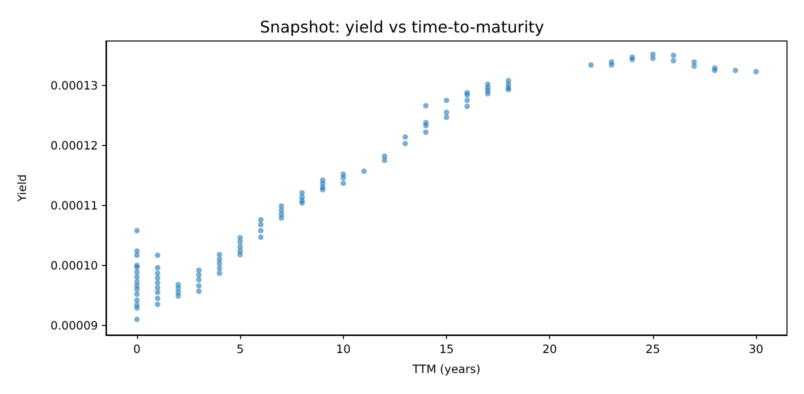 The width and height of the screenshot is (804, 394). What do you see at coordinates (653, 349) in the screenshot?
I see `x-tick-label: 25` at bounding box center [653, 349].